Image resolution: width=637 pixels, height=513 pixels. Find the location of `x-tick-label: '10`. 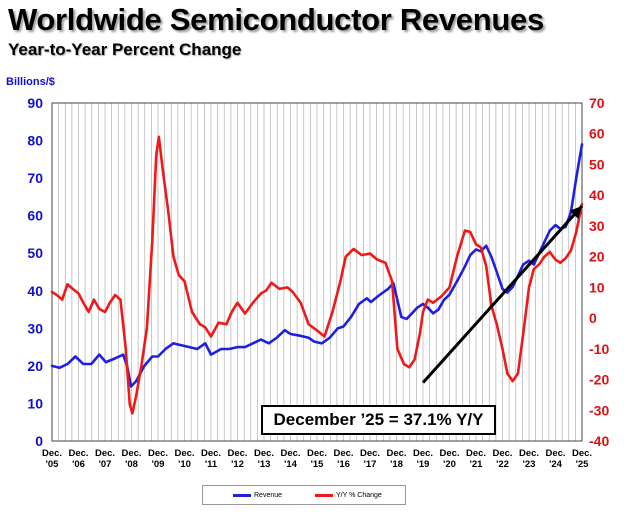

x-tick-label: '10 is located at coordinates (184, 464).